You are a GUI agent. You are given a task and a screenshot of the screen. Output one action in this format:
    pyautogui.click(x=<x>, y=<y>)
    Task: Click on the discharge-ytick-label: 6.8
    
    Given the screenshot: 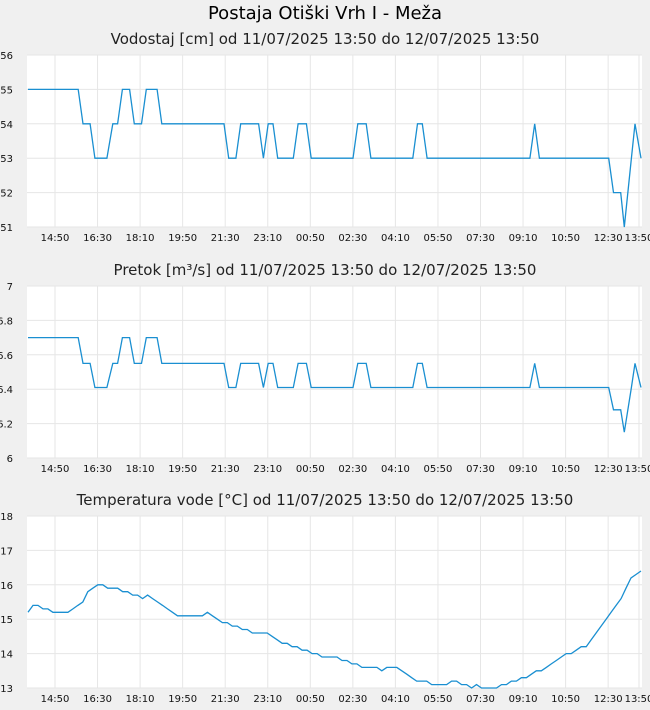 What is the action you would take?
    pyautogui.click(x=6, y=321)
    